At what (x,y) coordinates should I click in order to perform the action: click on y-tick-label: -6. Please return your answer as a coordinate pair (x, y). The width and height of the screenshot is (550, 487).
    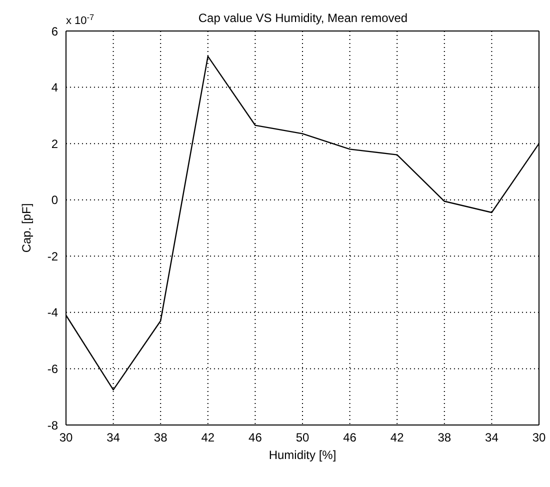
    Looking at the image, I should click on (52, 369).